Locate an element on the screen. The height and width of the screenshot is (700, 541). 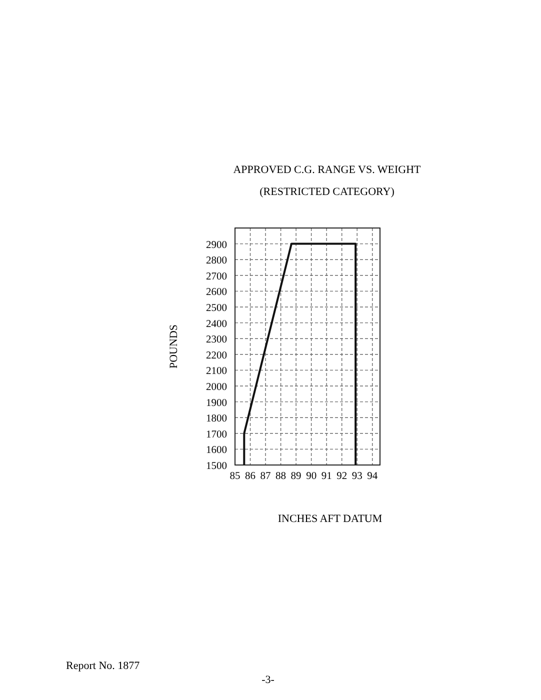
x-tick-label: 91 is located at coordinates (326, 476).